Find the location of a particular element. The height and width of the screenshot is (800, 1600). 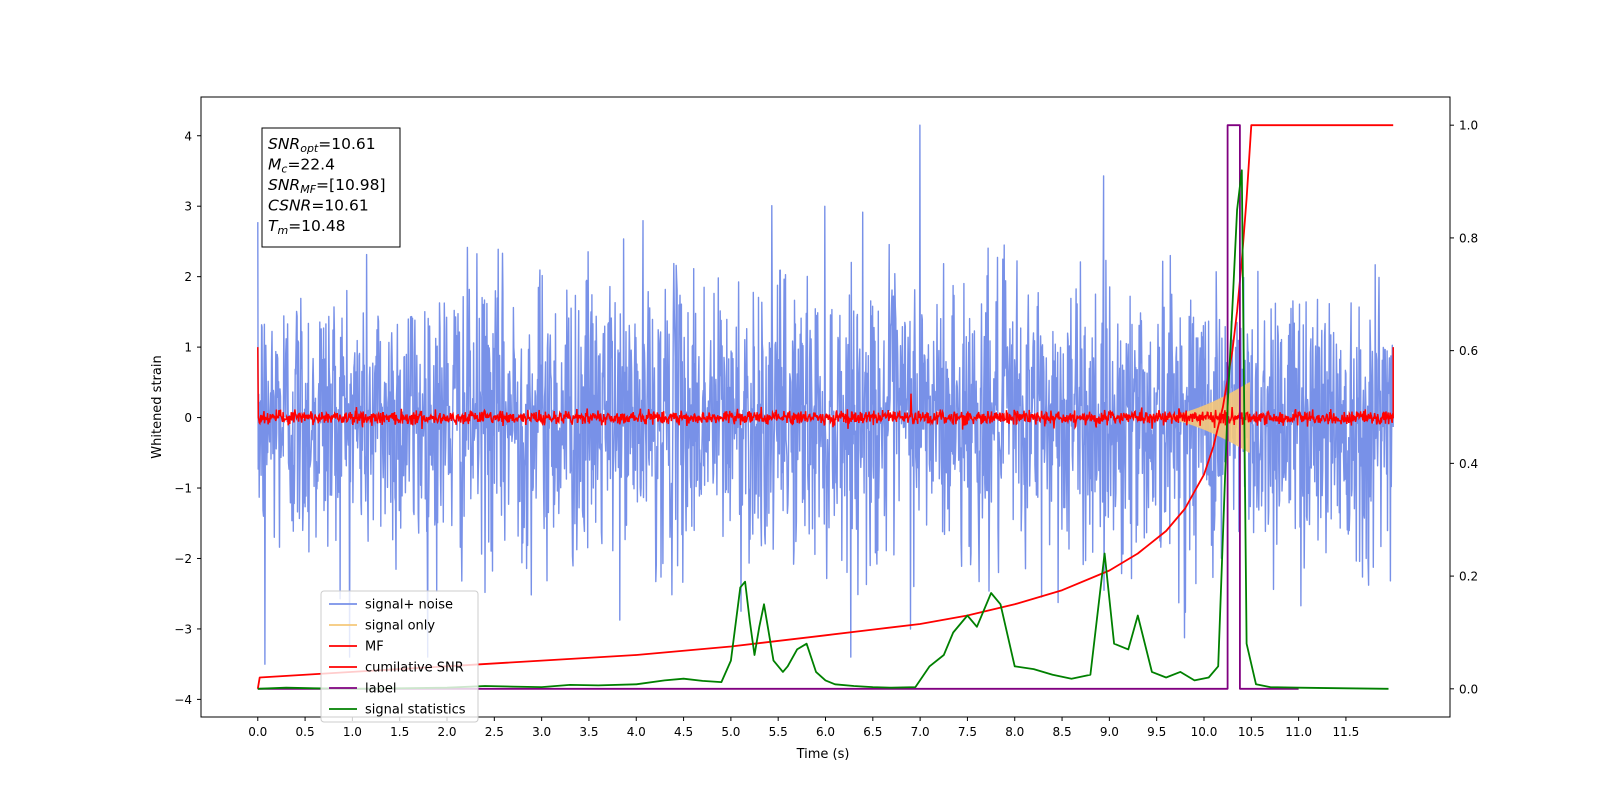

legend-label: signal only is located at coordinates (400, 626).